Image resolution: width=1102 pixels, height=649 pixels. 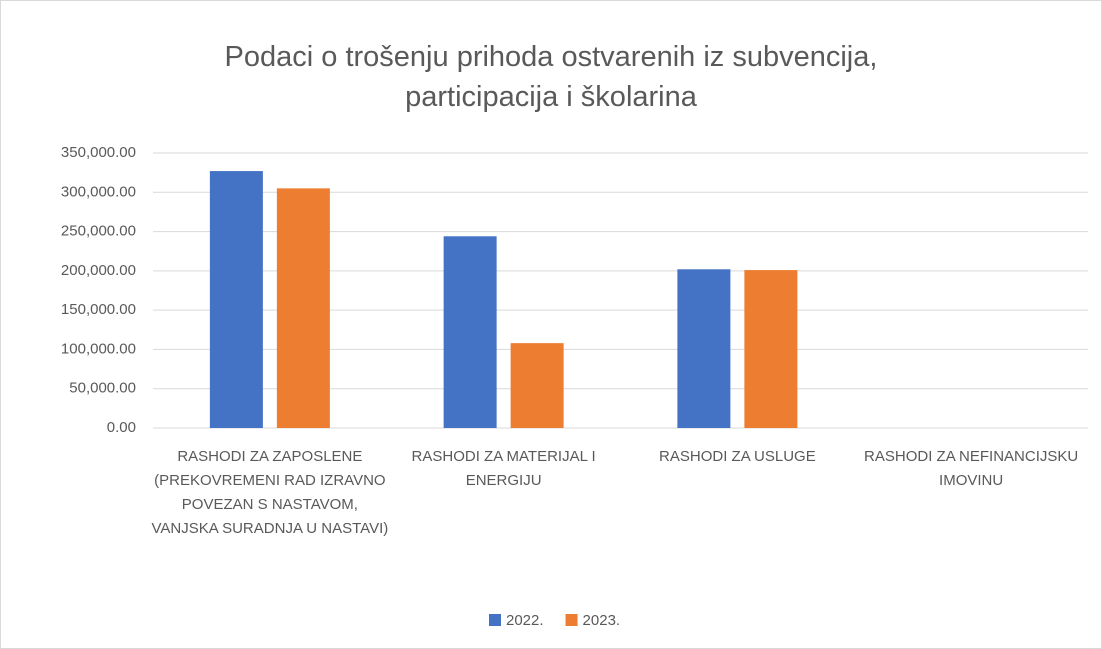 I want to click on x-tick-label: RASHODI ZA USLUGE, so click(x=737, y=456).